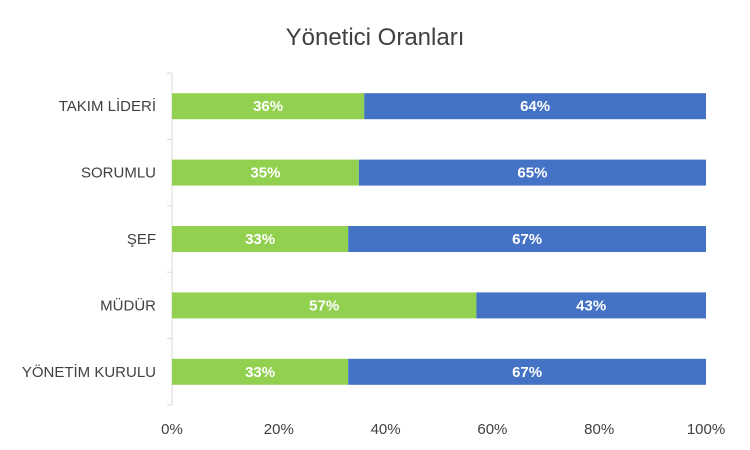 Image resolution: width=750 pixels, height=450 pixels. I want to click on x-tick-label: 80%, so click(599, 429).